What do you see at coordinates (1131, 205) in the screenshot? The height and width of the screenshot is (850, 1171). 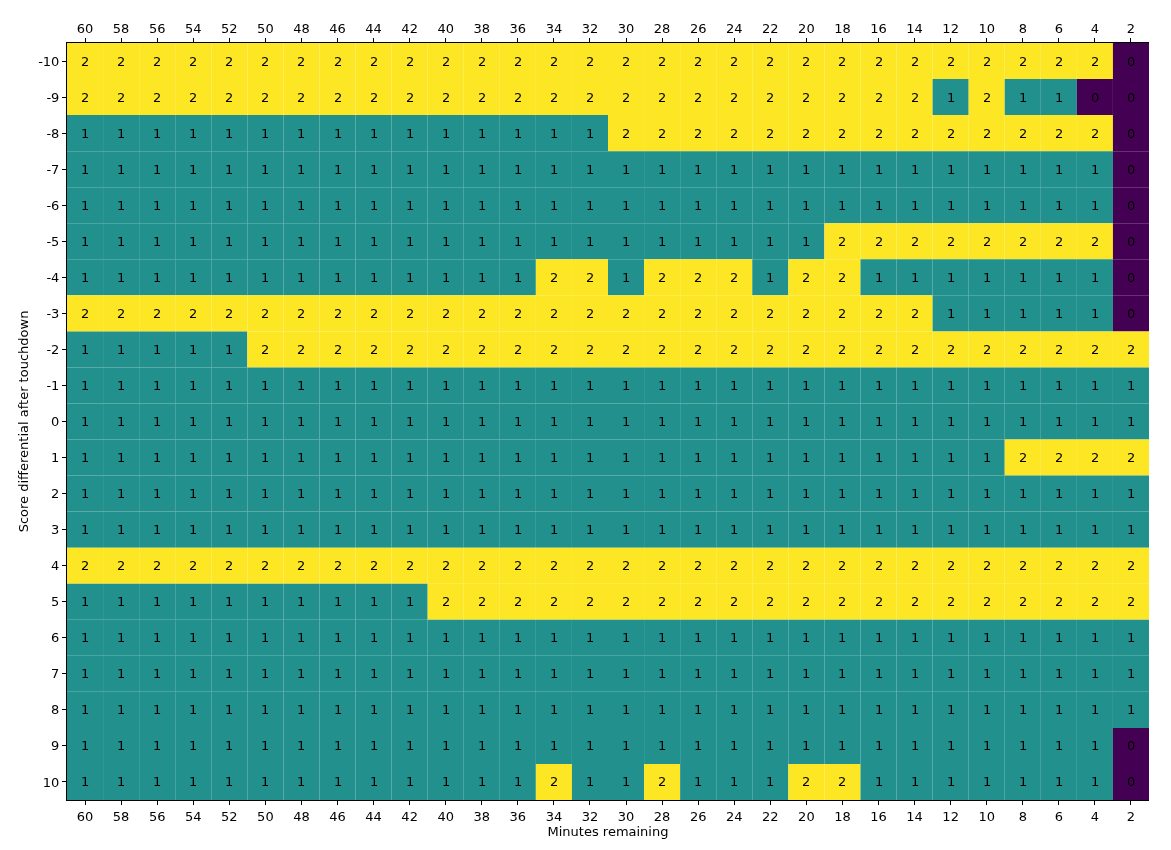 I see `data-label: 0` at bounding box center [1131, 205].